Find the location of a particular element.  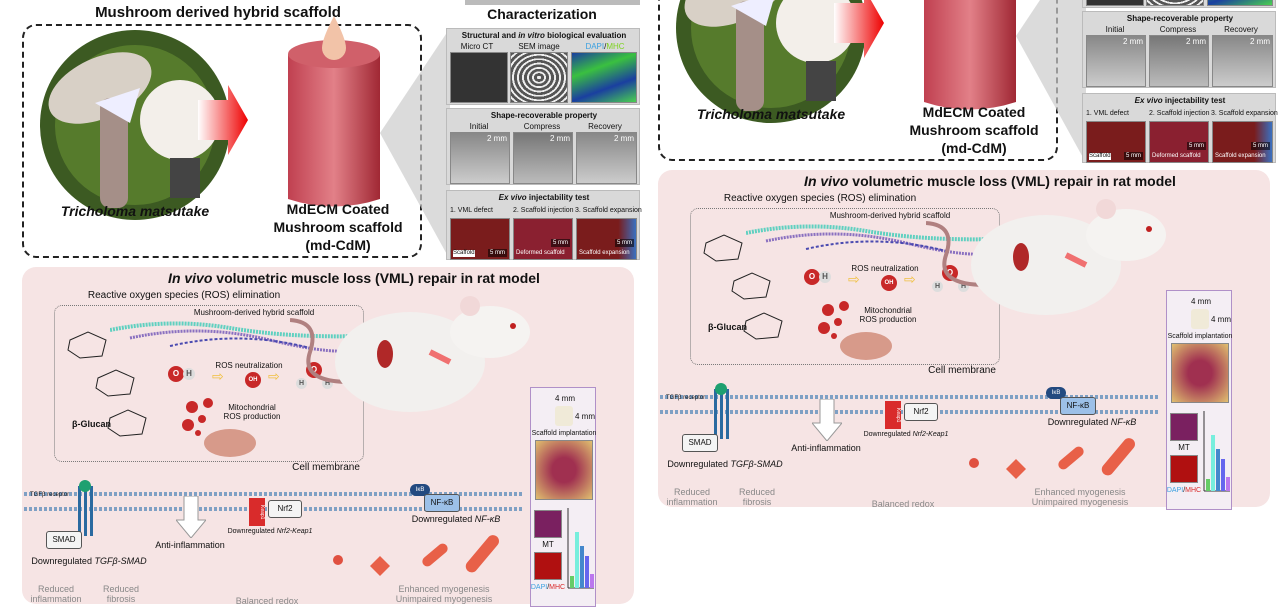

image-caption: Scaffold is located at coordinates (1100, 156).